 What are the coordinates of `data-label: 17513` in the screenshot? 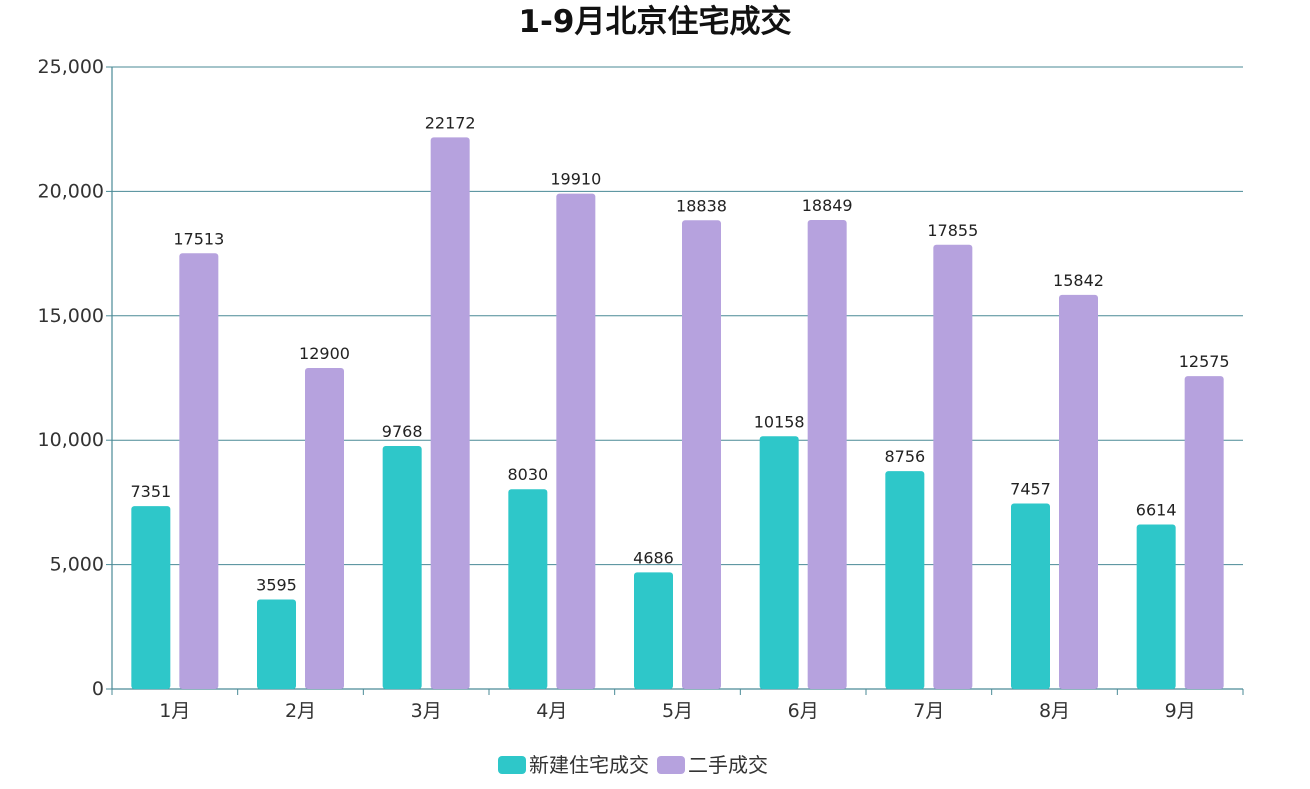 It's located at (198, 238).